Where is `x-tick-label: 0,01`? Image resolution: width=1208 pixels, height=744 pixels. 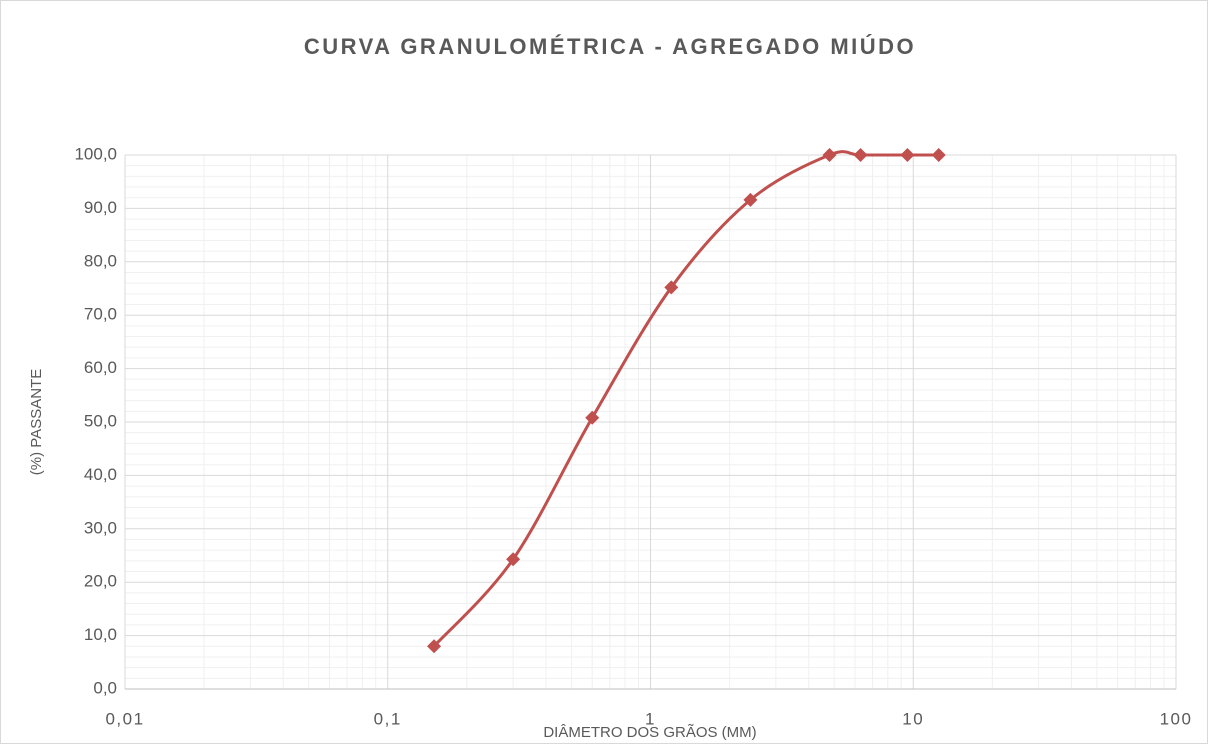
x-tick-label: 0,01 is located at coordinates (124, 718).